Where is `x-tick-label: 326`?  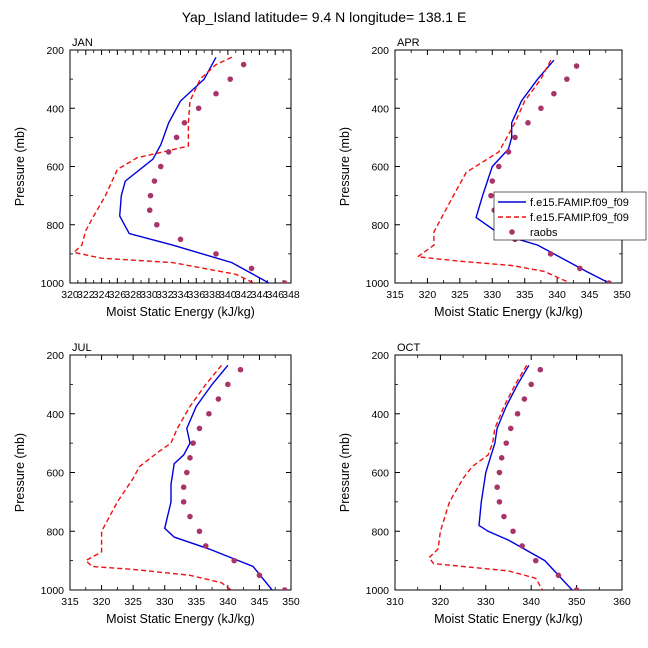 x-tick-label: 326 is located at coordinates (118, 295).